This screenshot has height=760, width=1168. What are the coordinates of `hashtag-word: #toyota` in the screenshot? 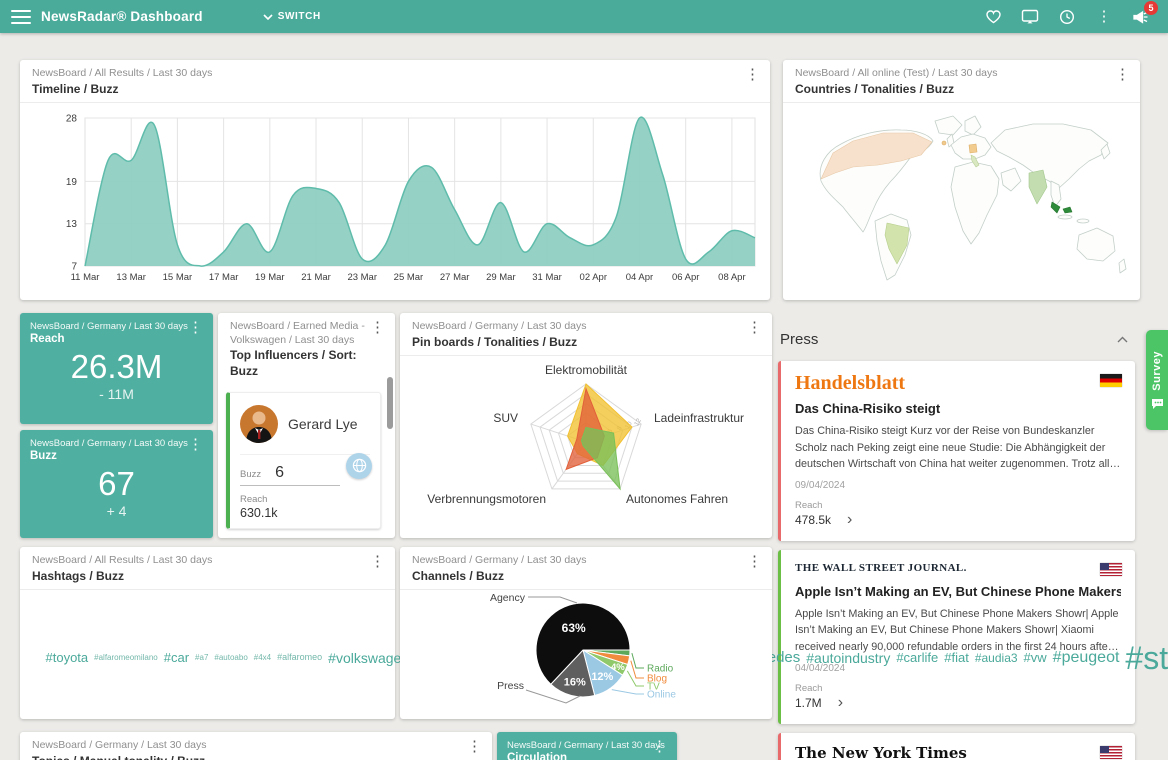 It's located at (67, 658).